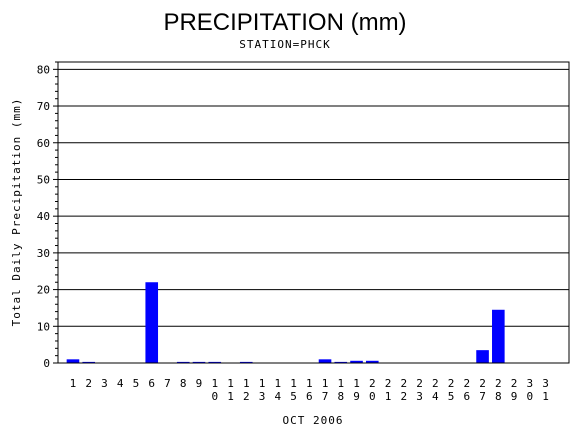  I want to click on y-tick-label: 80, so click(43, 69).